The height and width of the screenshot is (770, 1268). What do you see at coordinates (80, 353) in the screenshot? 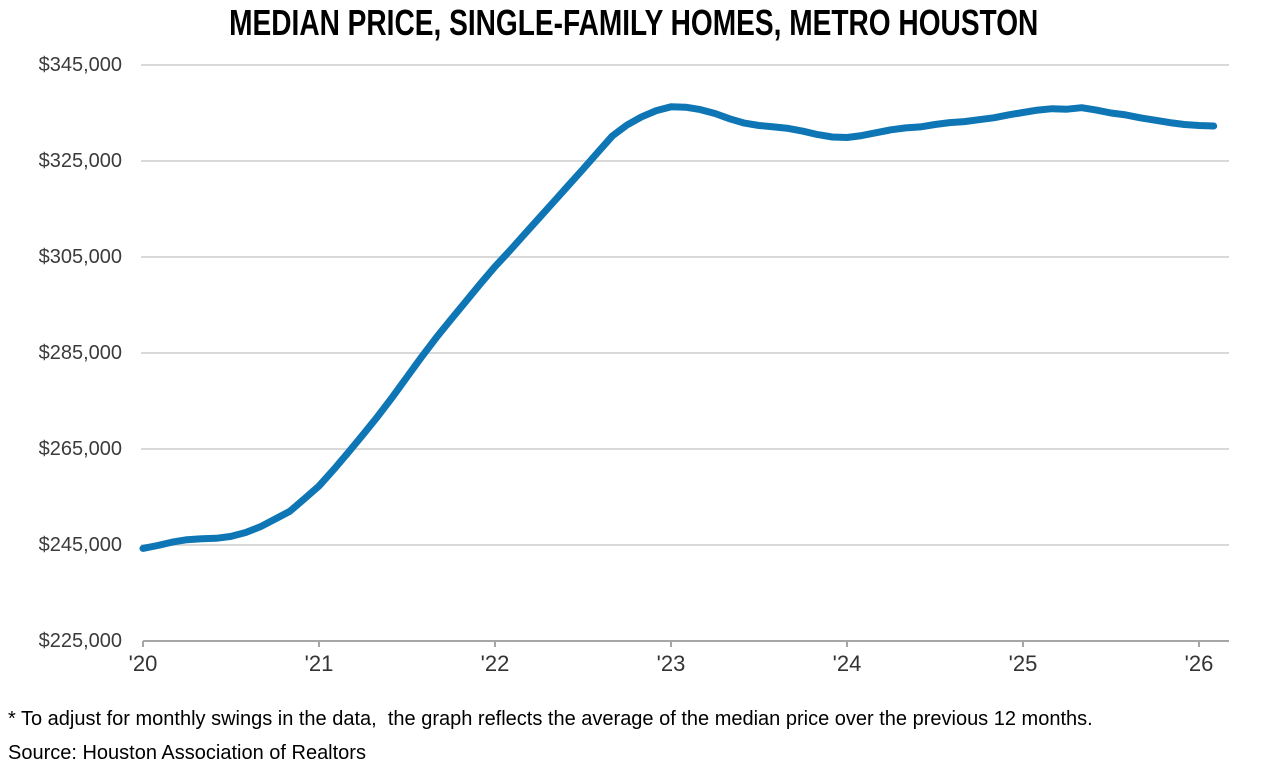
I see `y-tick-label: $285,000` at bounding box center [80, 353].